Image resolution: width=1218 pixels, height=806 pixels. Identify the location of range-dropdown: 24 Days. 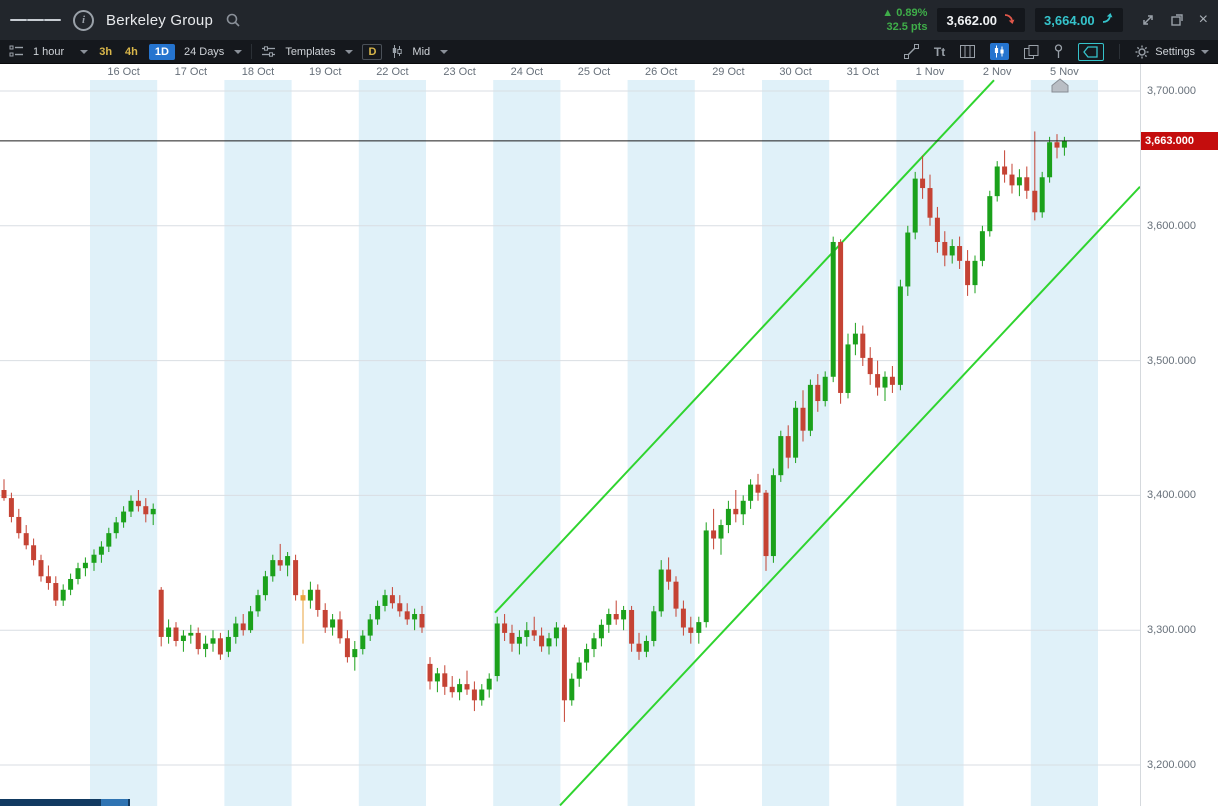
(213, 51).